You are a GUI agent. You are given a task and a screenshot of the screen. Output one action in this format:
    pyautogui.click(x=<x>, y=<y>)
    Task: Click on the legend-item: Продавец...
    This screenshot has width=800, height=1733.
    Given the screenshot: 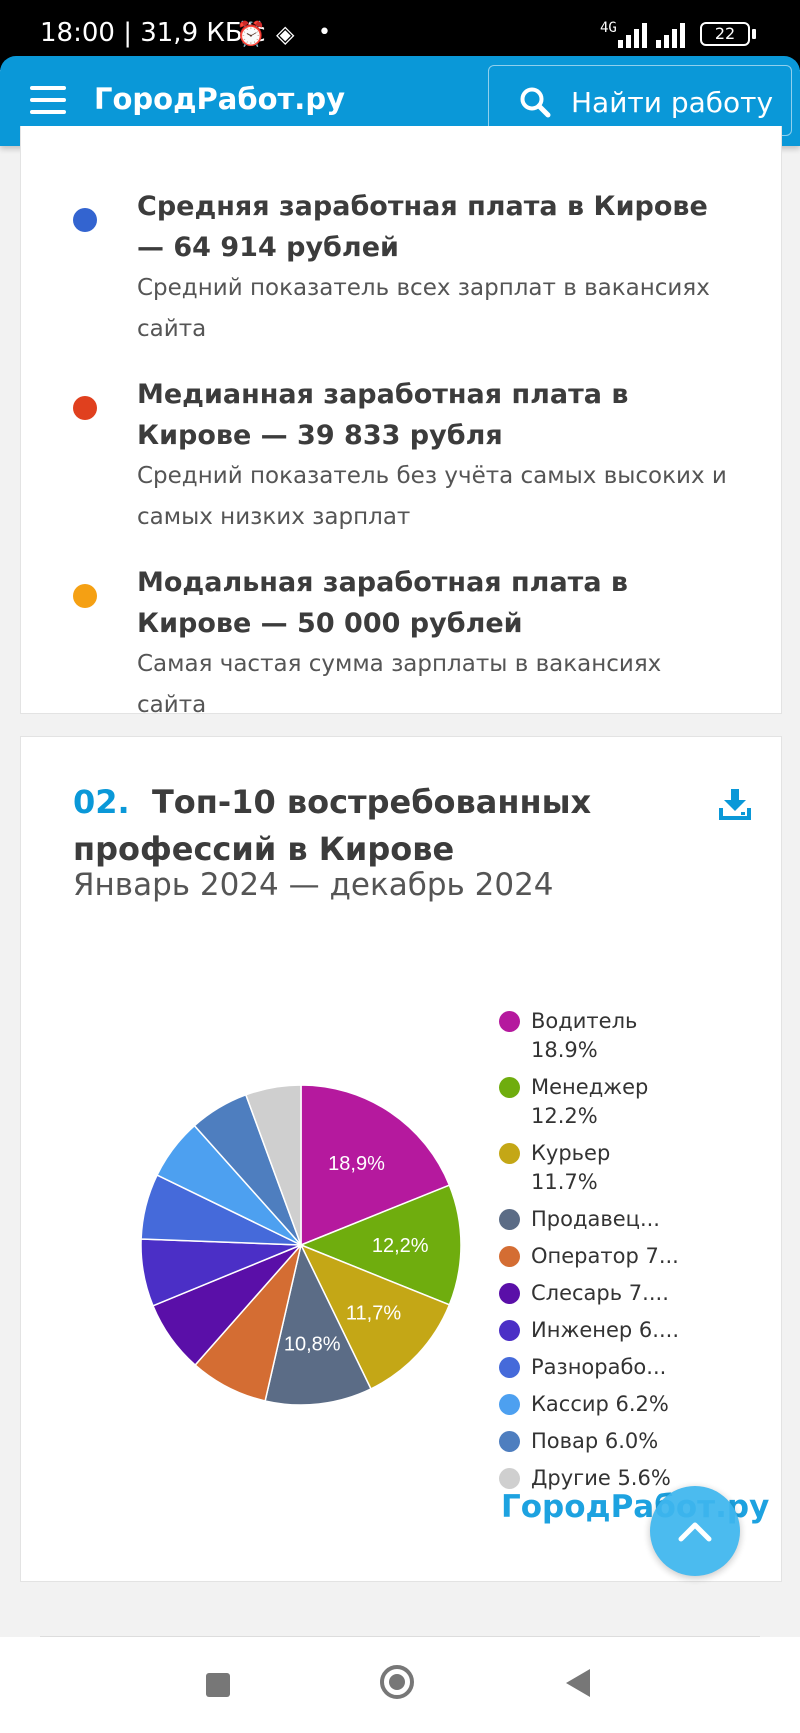 What is the action you would take?
    pyautogui.click(x=619, y=1219)
    